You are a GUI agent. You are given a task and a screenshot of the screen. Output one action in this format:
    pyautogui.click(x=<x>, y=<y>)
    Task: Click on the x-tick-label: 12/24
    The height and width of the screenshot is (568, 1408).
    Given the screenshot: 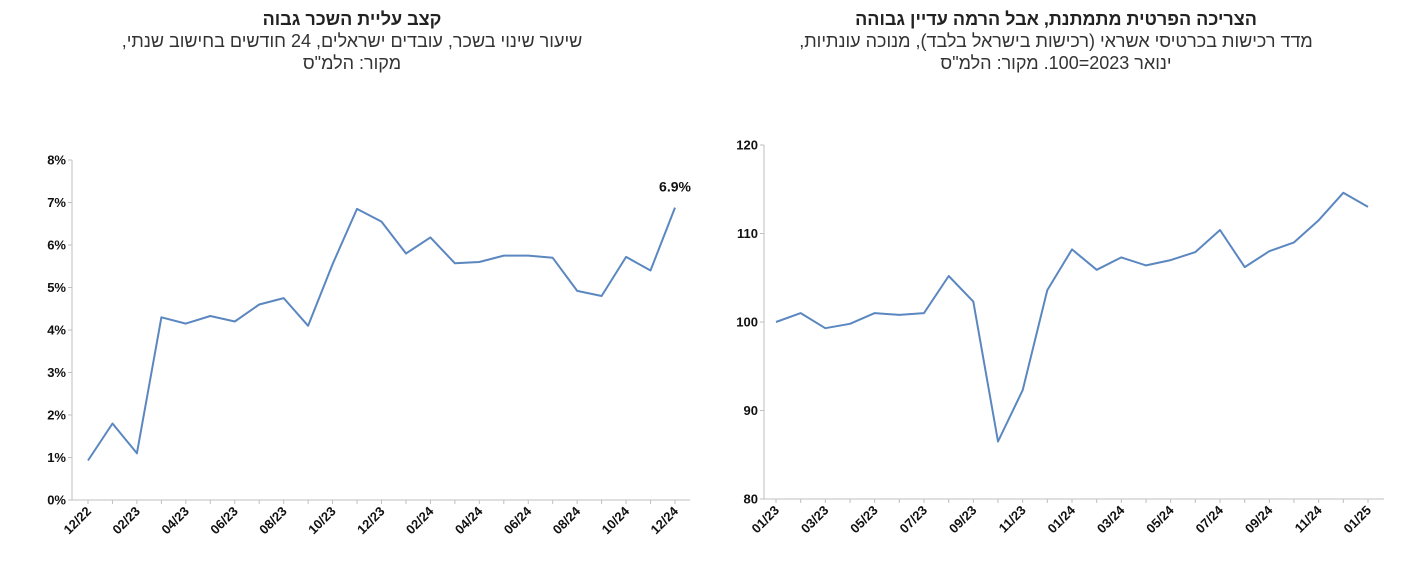 What is the action you would take?
    pyautogui.click(x=665, y=520)
    